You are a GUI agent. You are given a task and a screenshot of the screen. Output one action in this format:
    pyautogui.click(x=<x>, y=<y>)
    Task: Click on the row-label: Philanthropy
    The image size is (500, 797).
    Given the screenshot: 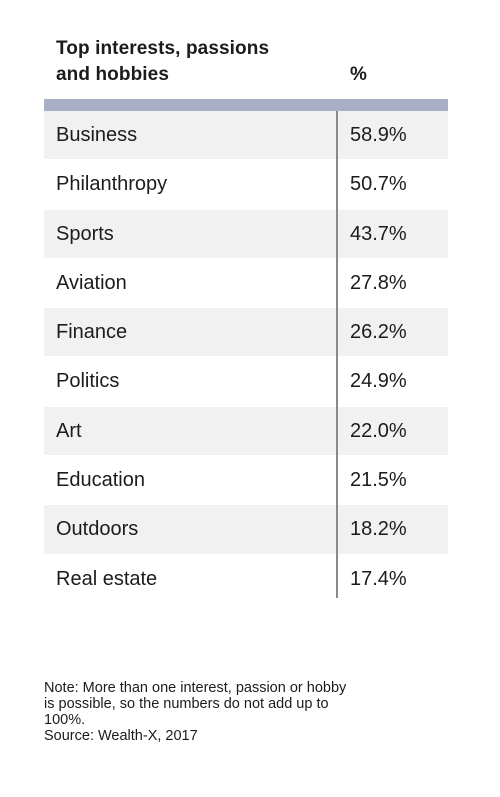 What is the action you would take?
    pyautogui.click(x=112, y=184)
    